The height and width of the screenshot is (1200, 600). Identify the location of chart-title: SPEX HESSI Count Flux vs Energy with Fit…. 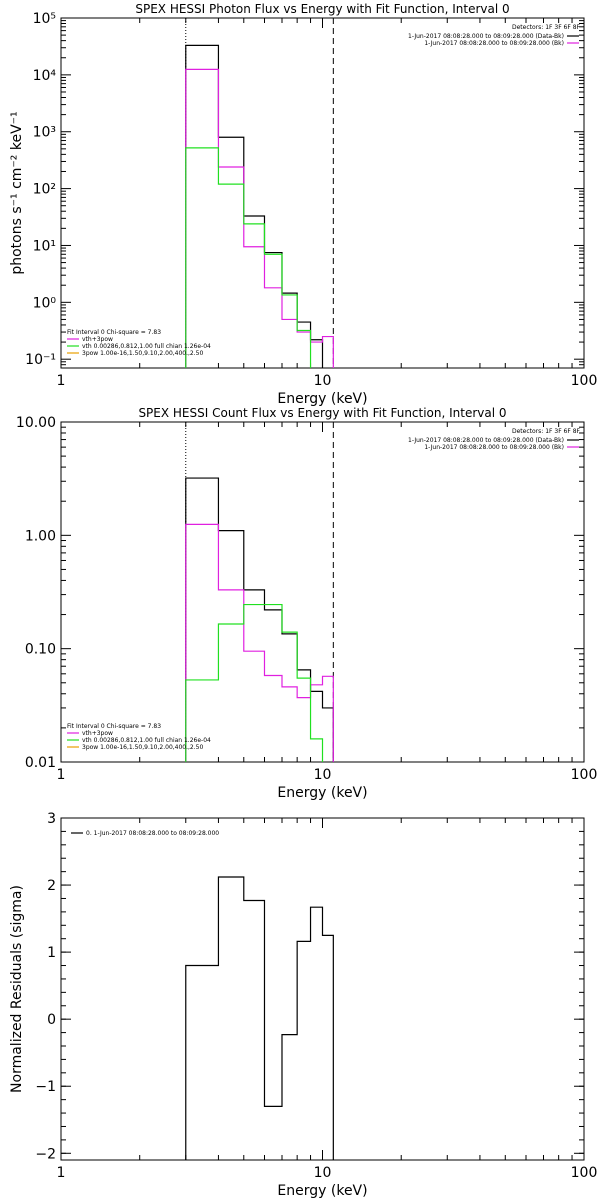
(322, 413).